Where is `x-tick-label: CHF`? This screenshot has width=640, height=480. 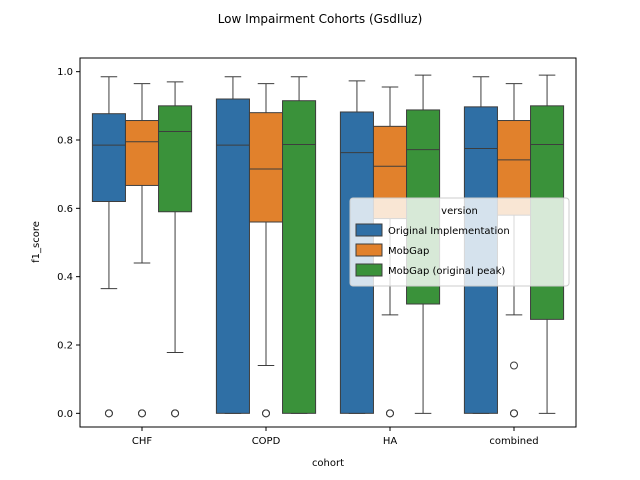
x-tick-label: CHF is located at coordinates (142, 441).